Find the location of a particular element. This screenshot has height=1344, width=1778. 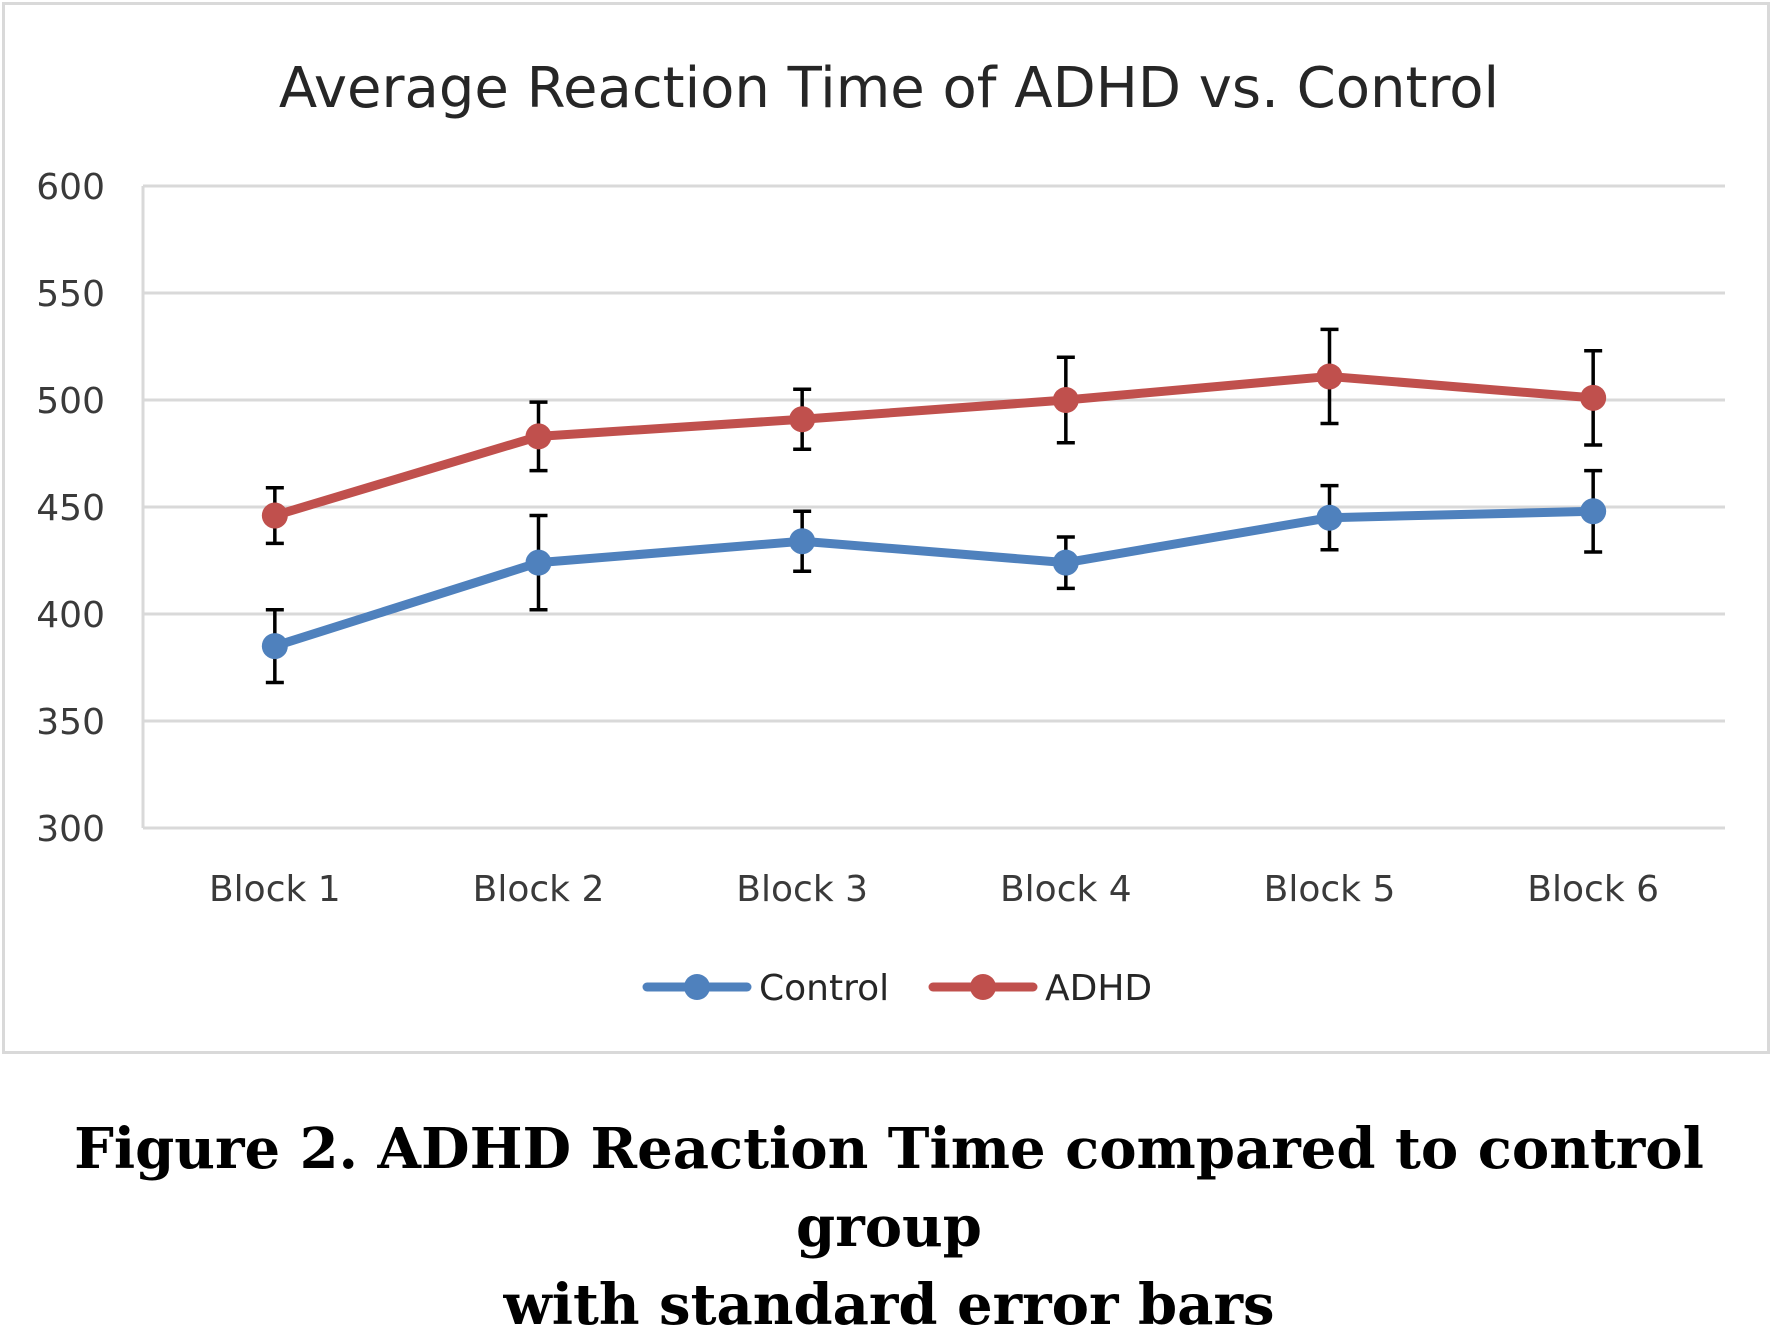

x-tick-label: Block 3 is located at coordinates (802, 889).